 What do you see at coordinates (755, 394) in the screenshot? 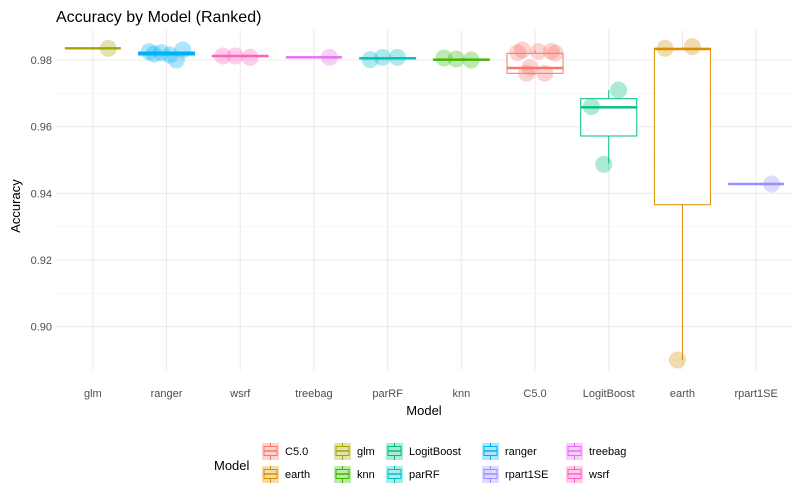
I see `x-tick-label: rpart1SE` at bounding box center [755, 394].